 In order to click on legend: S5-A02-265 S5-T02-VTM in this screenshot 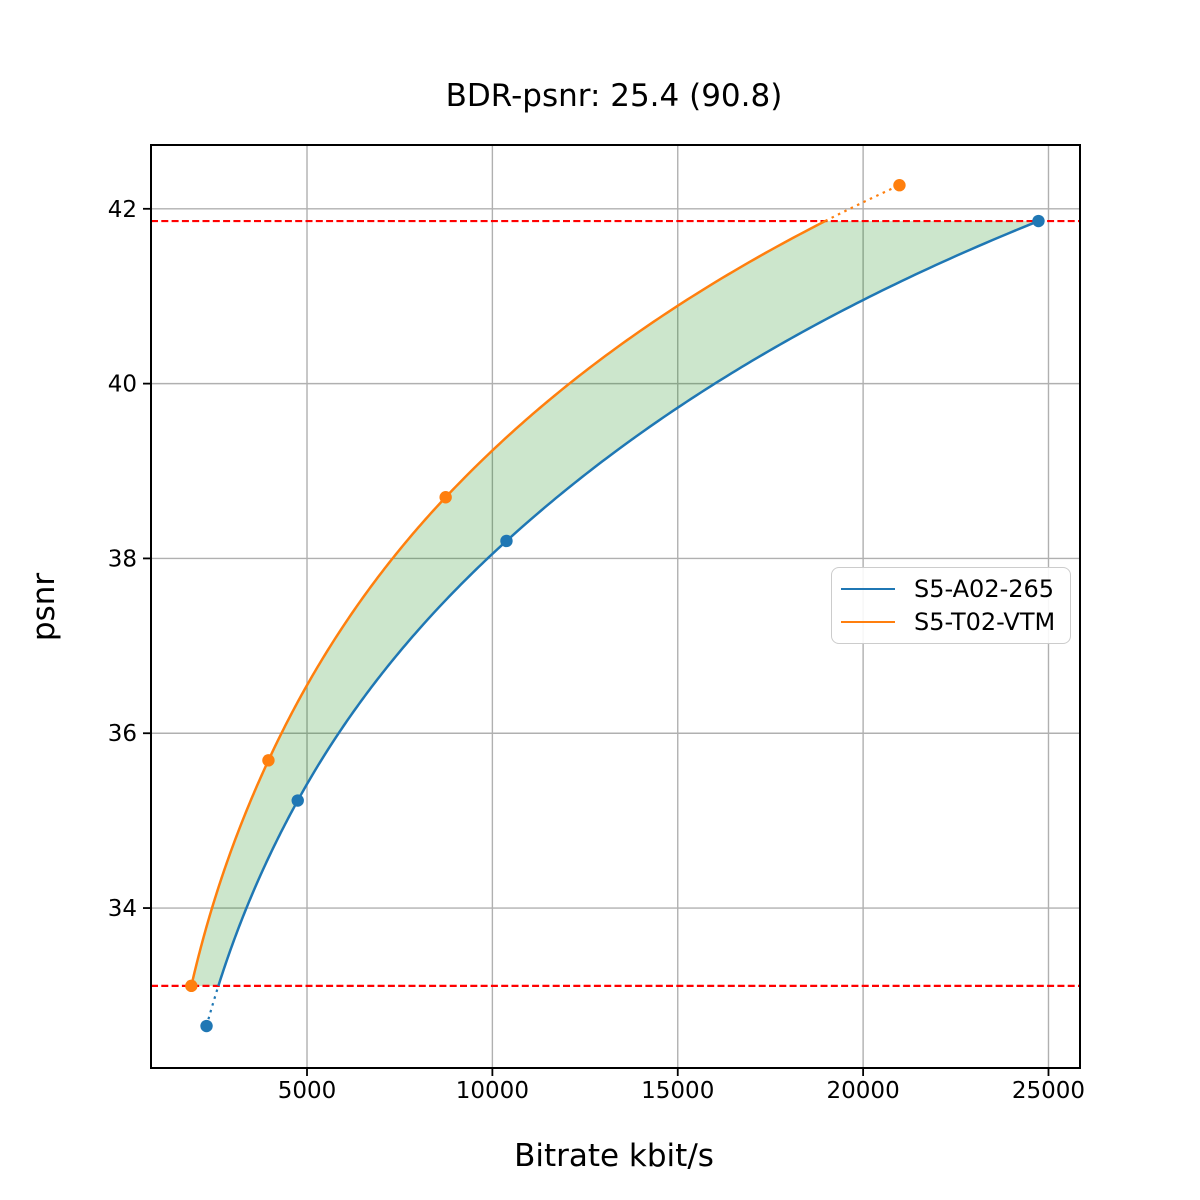, I will do `click(951, 605)`.